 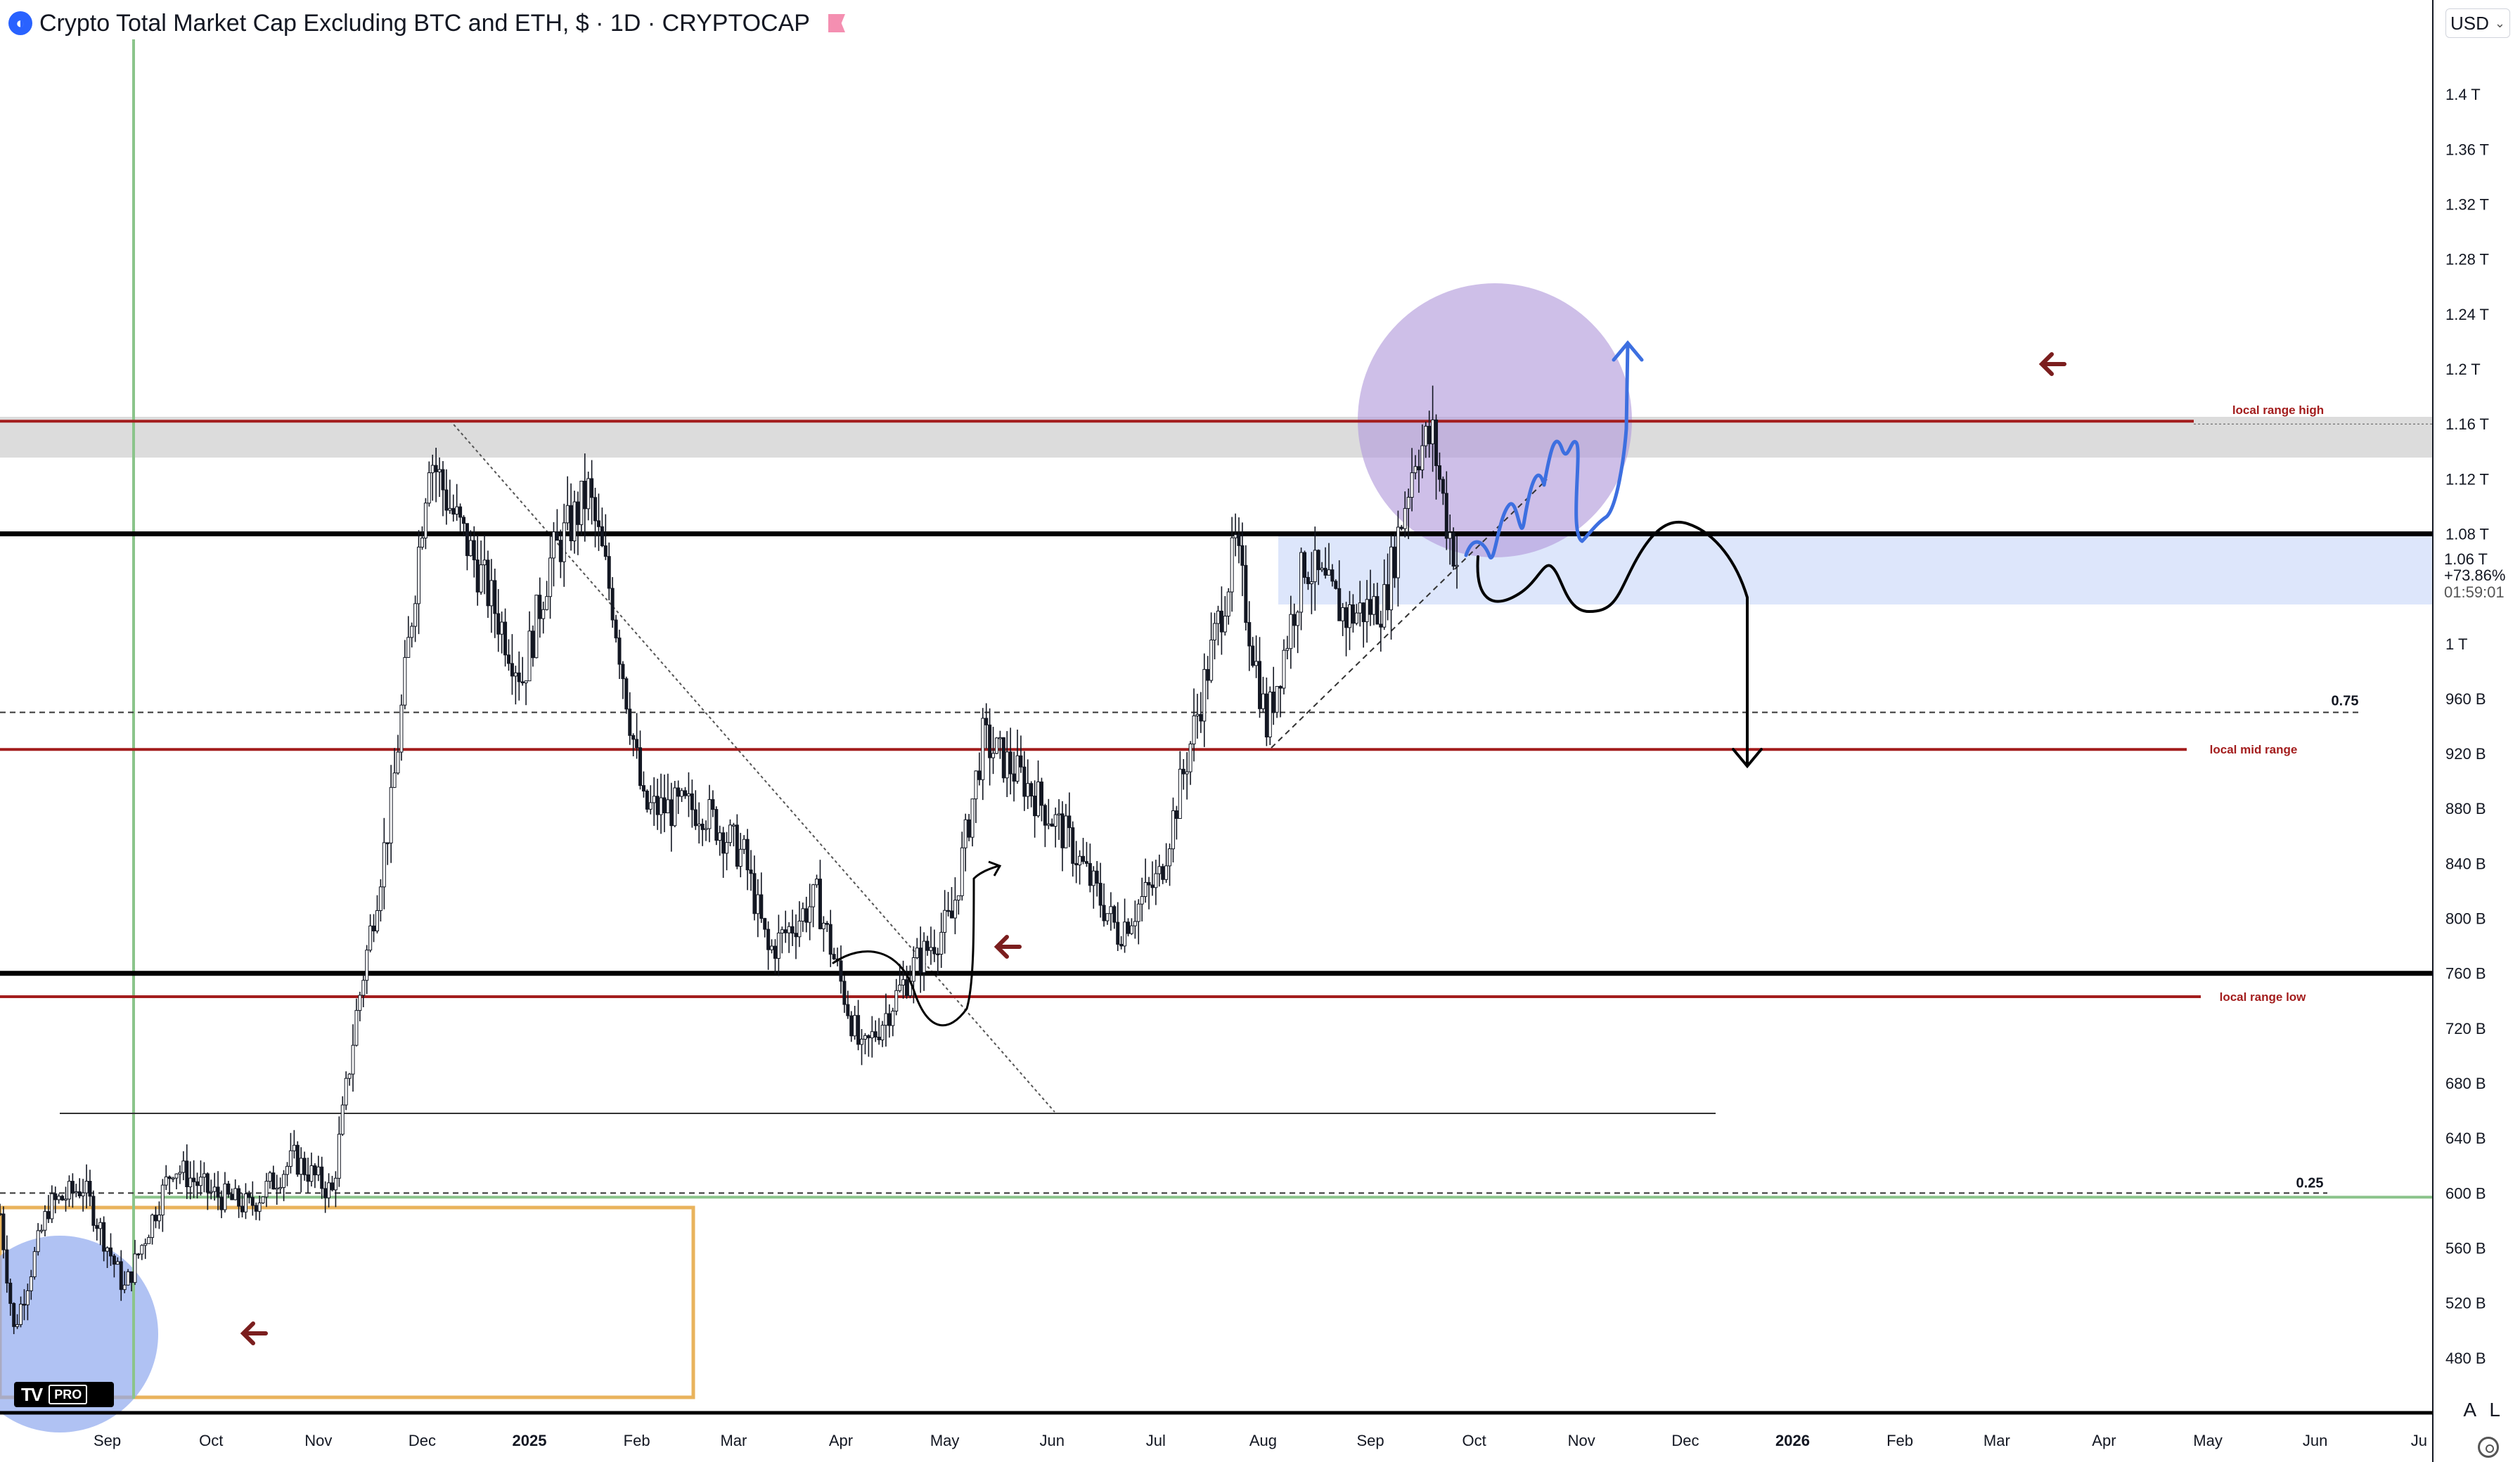 I want to click on left-arrow-icon, so click(x=254, y=1333).